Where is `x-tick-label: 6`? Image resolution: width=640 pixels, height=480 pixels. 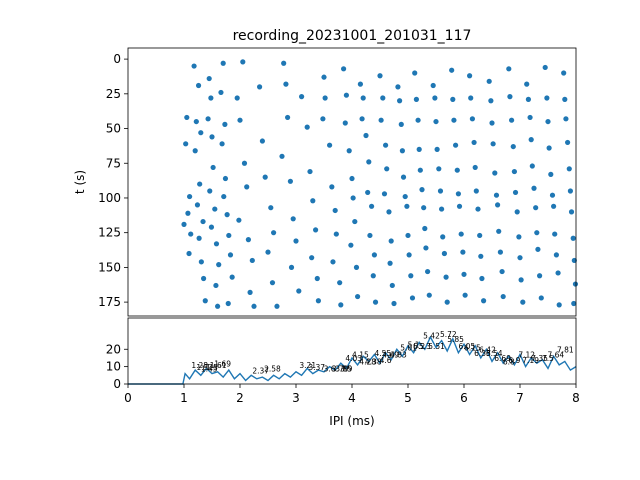
x-tick-label: 6 is located at coordinates (464, 398).